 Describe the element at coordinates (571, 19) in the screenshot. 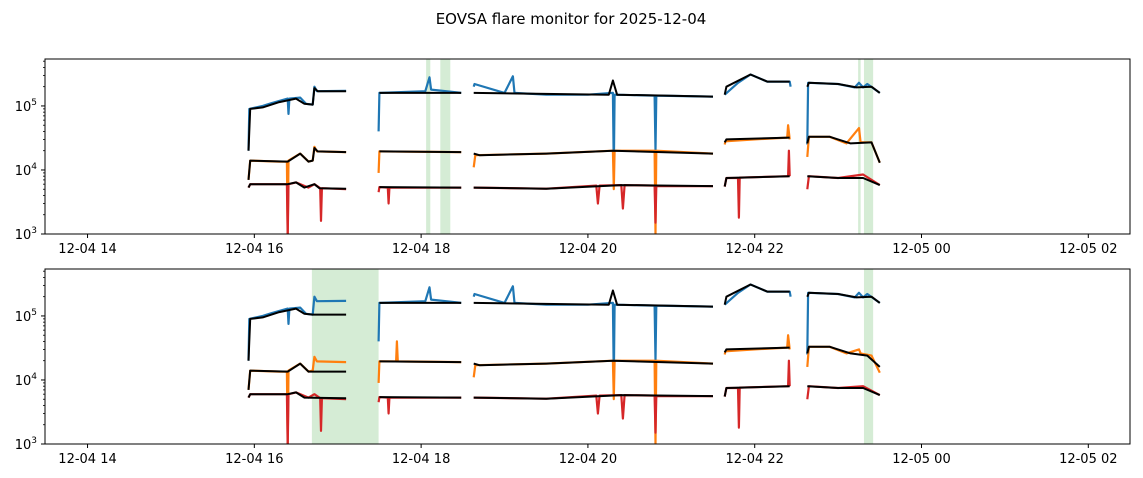

I see `figure-title: EOVSA flare monitor for 2025-12-04` at that location.